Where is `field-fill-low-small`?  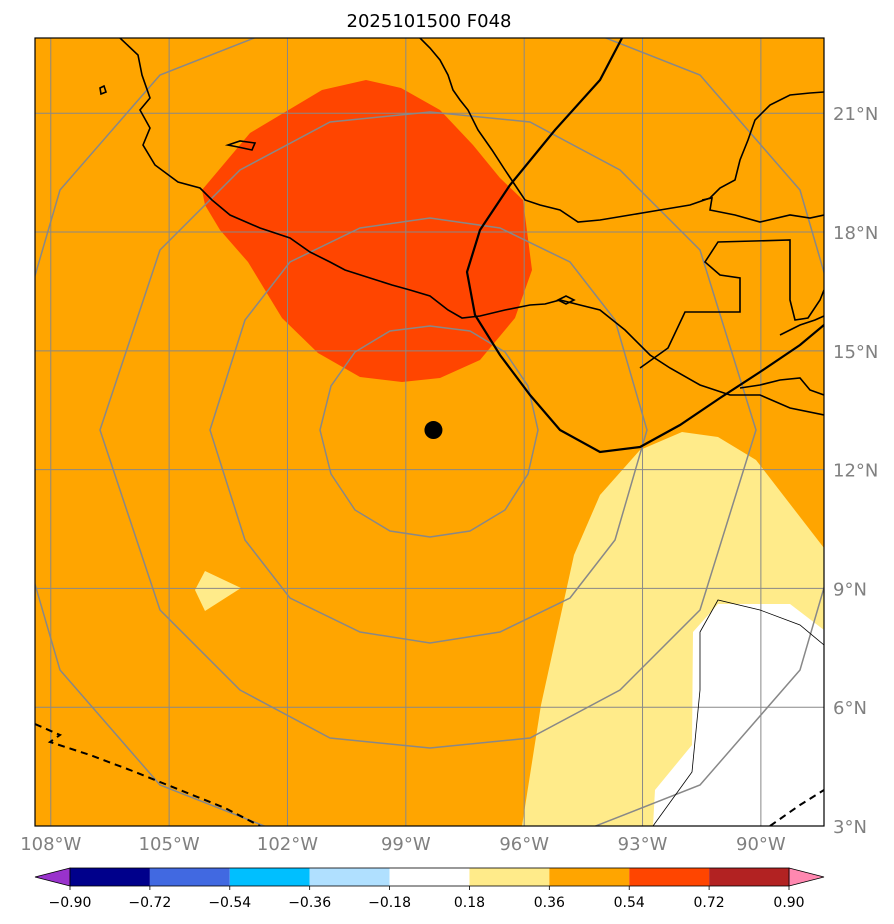 field-fill-low-small is located at coordinates (218, 591).